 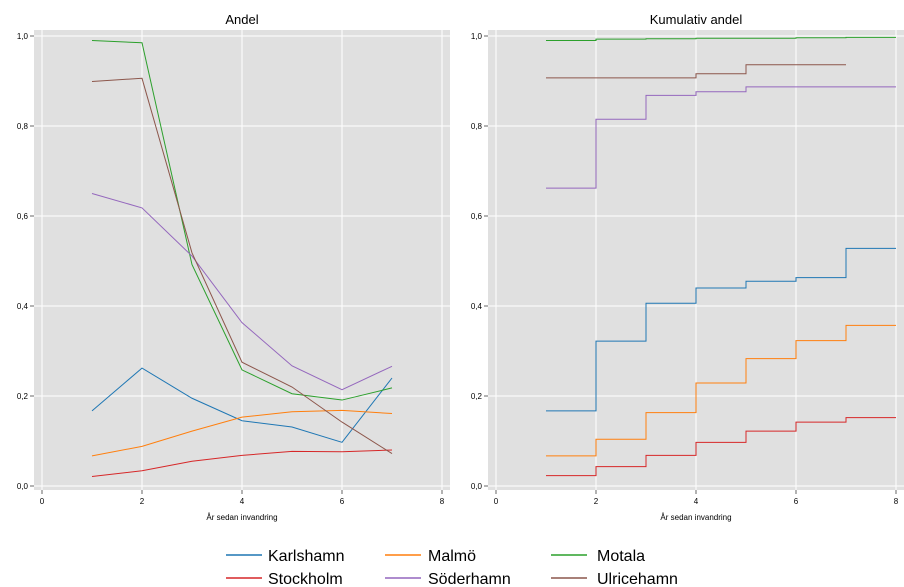 I want to click on legend-item-ulricehamn: Ulricehamn, so click(x=614, y=579).